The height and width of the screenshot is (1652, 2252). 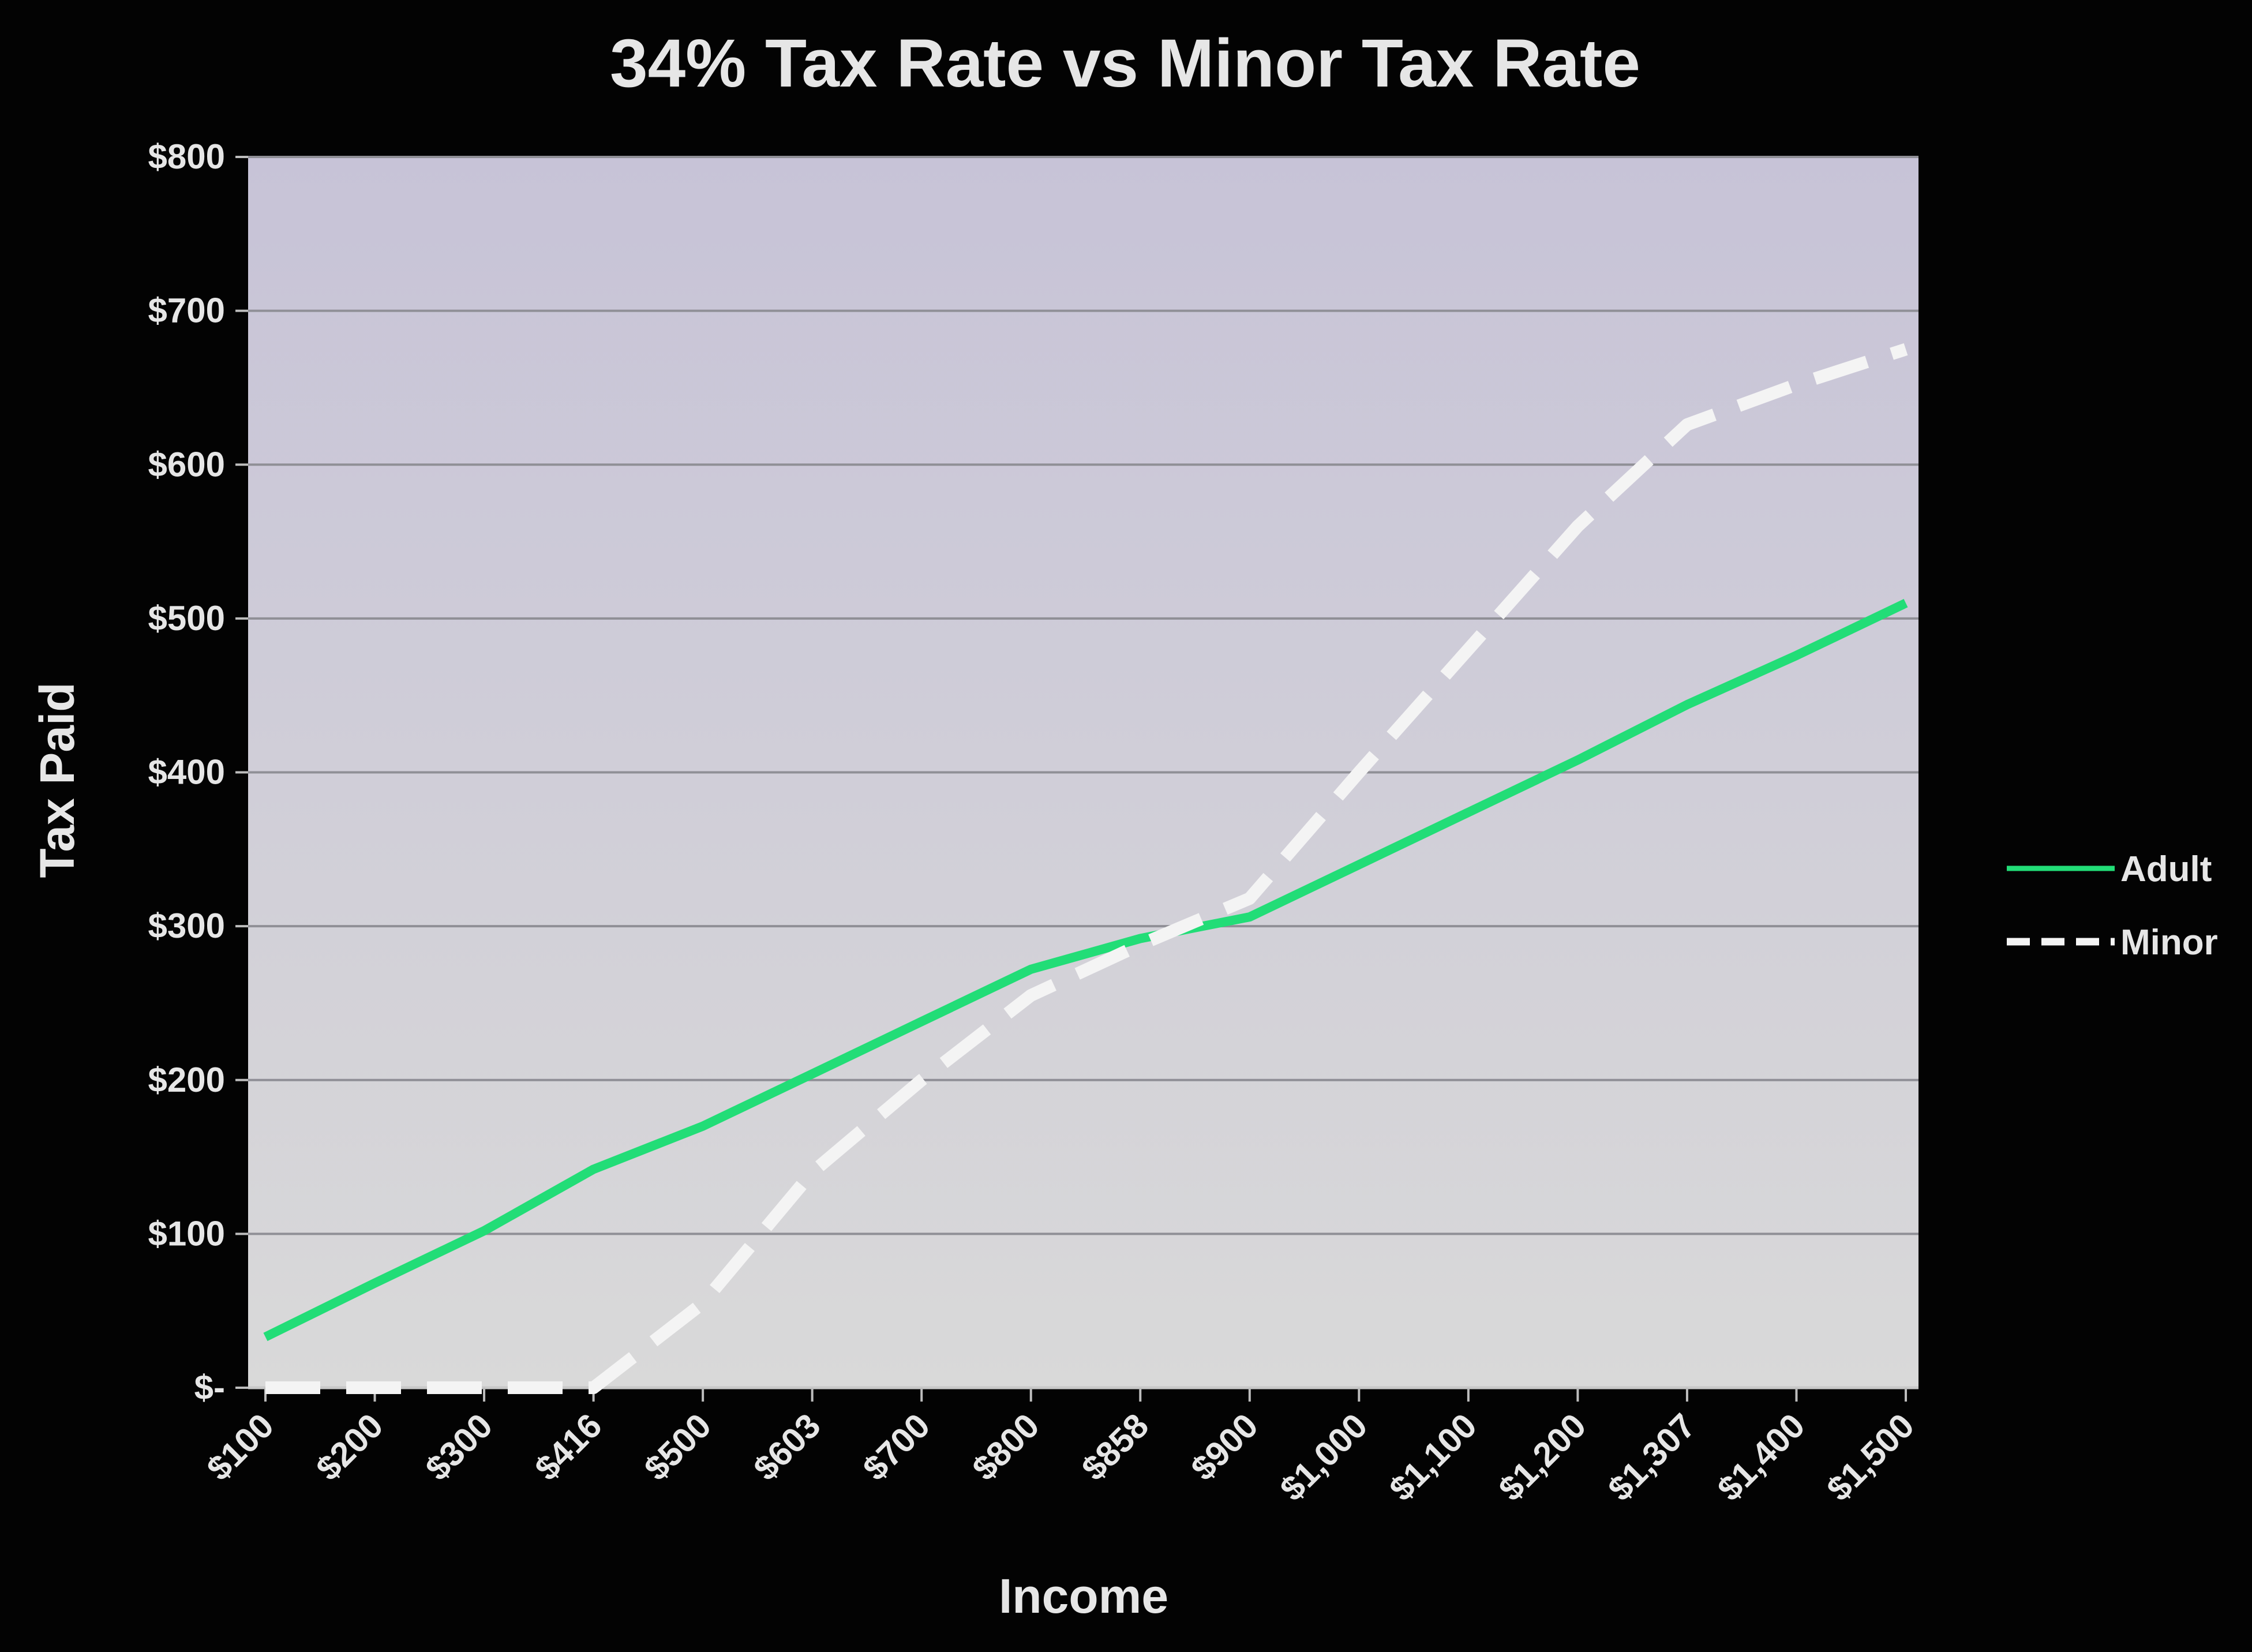 What do you see at coordinates (2169, 942) in the screenshot?
I see `legend-label-minor: Minor` at bounding box center [2169, 942].